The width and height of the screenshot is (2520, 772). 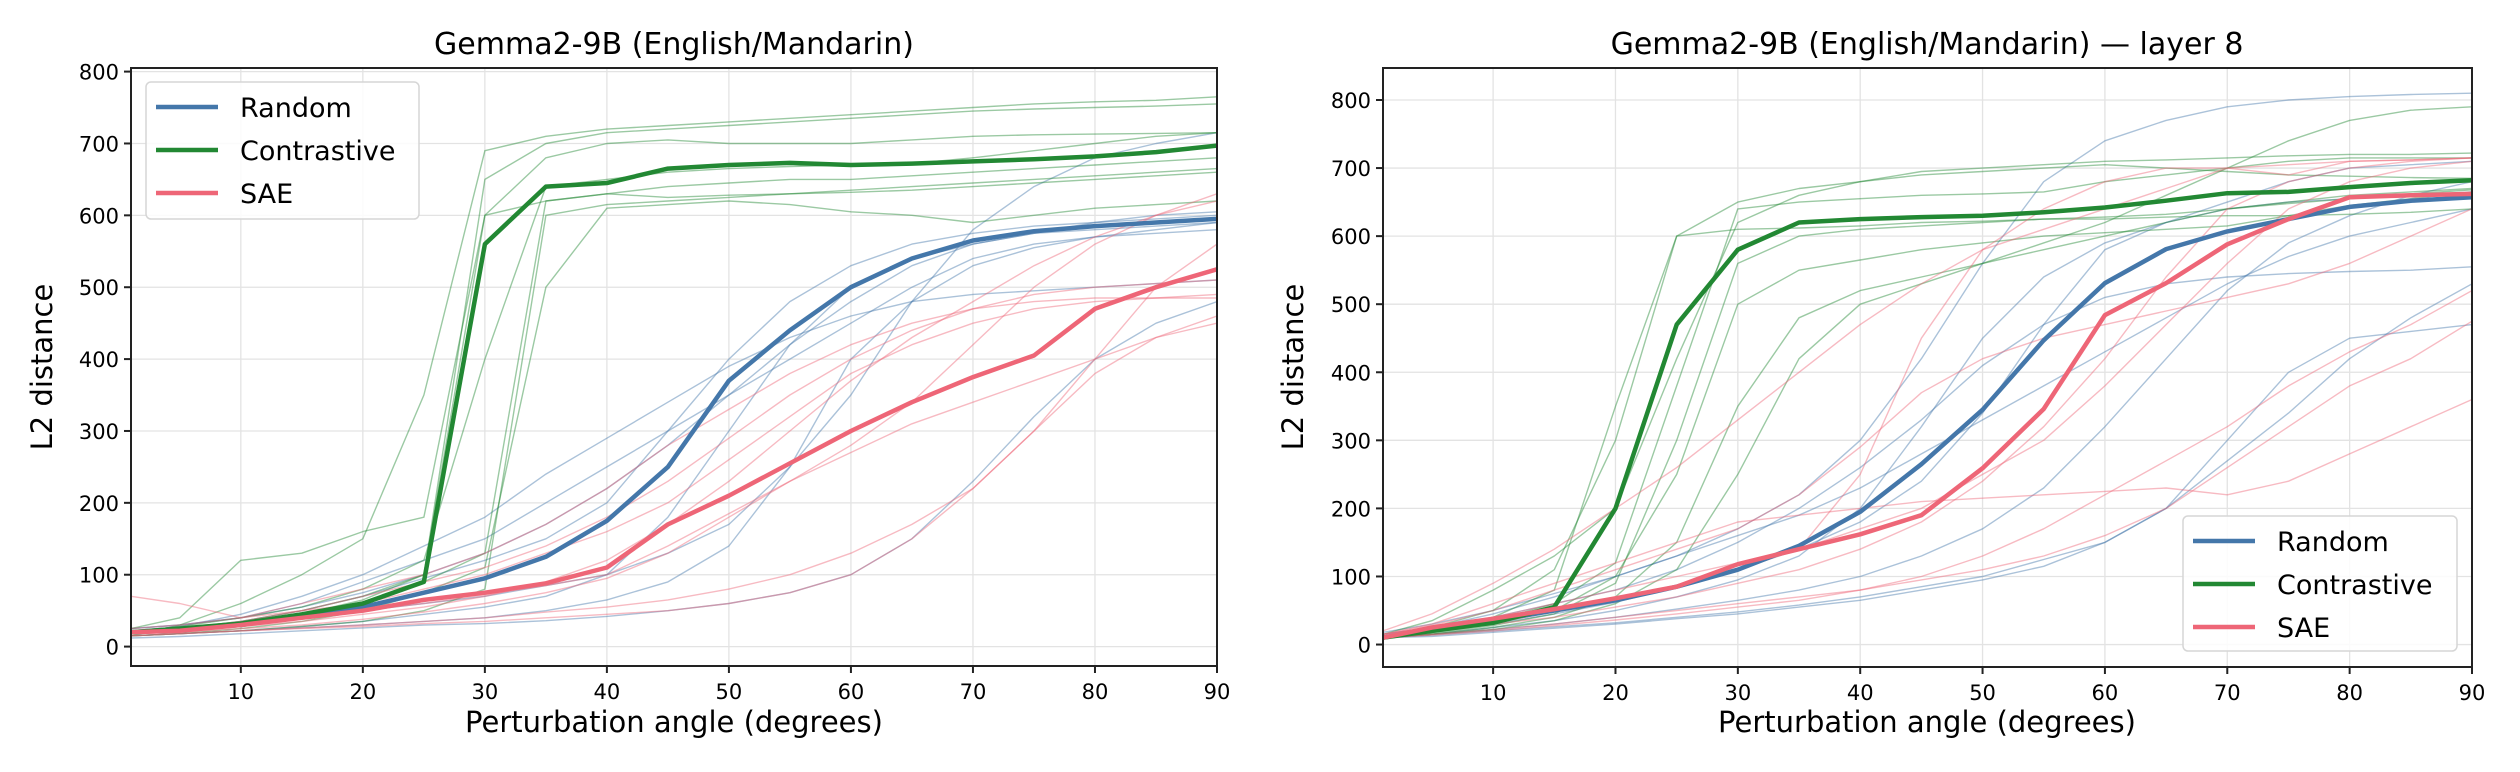 What do you see at coordinates (973, 692) in the screenshot?
I see `x-tick-label: 70` at bounding box center [973, 692].